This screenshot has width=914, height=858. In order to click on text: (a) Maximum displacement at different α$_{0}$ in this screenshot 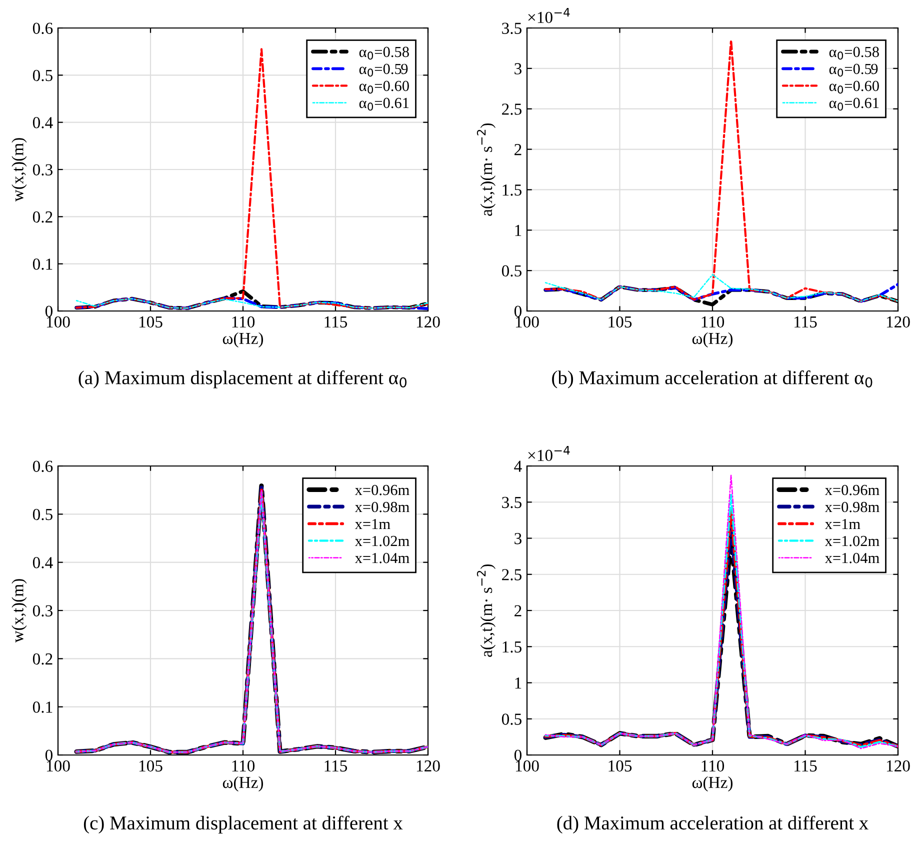, I will do `click(242, 379)`.